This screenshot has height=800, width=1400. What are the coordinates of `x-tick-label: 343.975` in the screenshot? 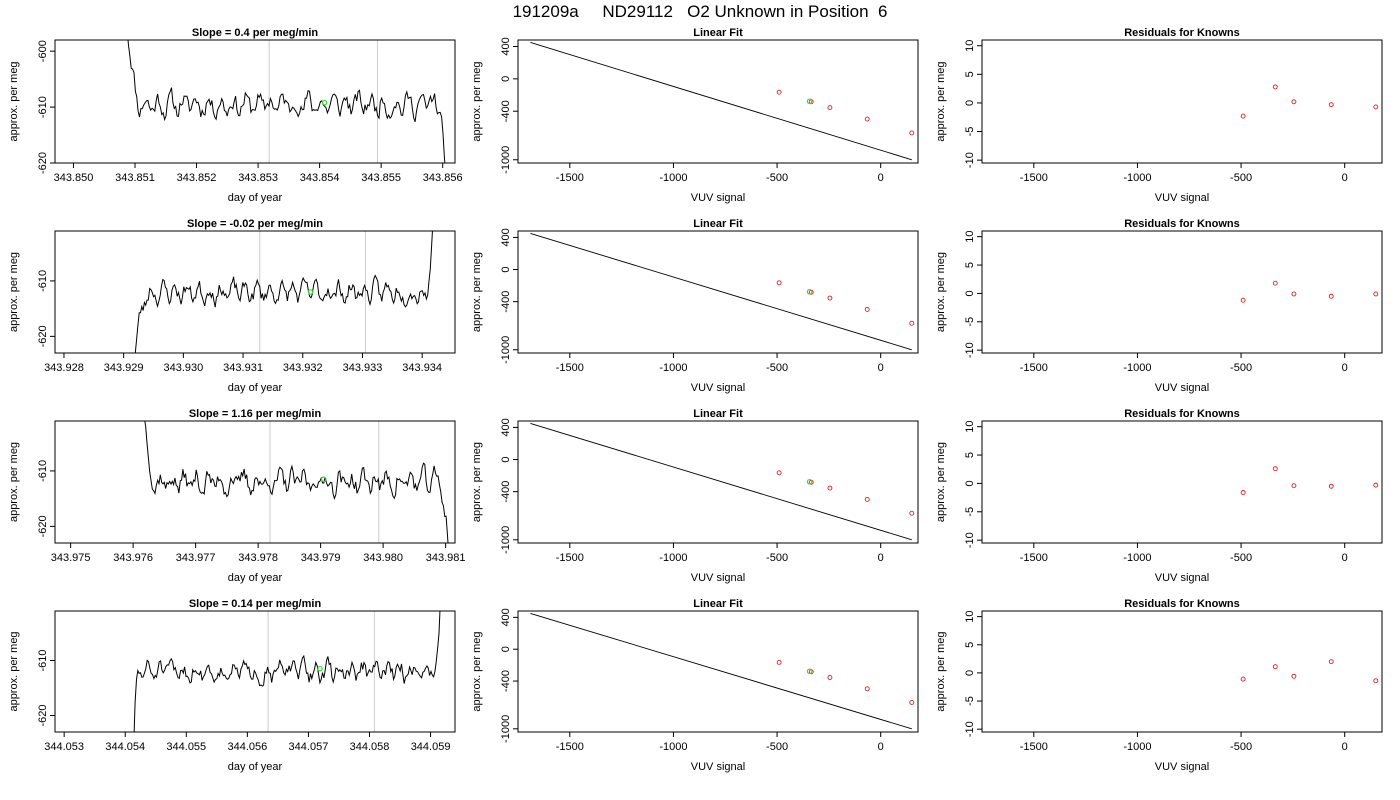 It's located at (71, 558).